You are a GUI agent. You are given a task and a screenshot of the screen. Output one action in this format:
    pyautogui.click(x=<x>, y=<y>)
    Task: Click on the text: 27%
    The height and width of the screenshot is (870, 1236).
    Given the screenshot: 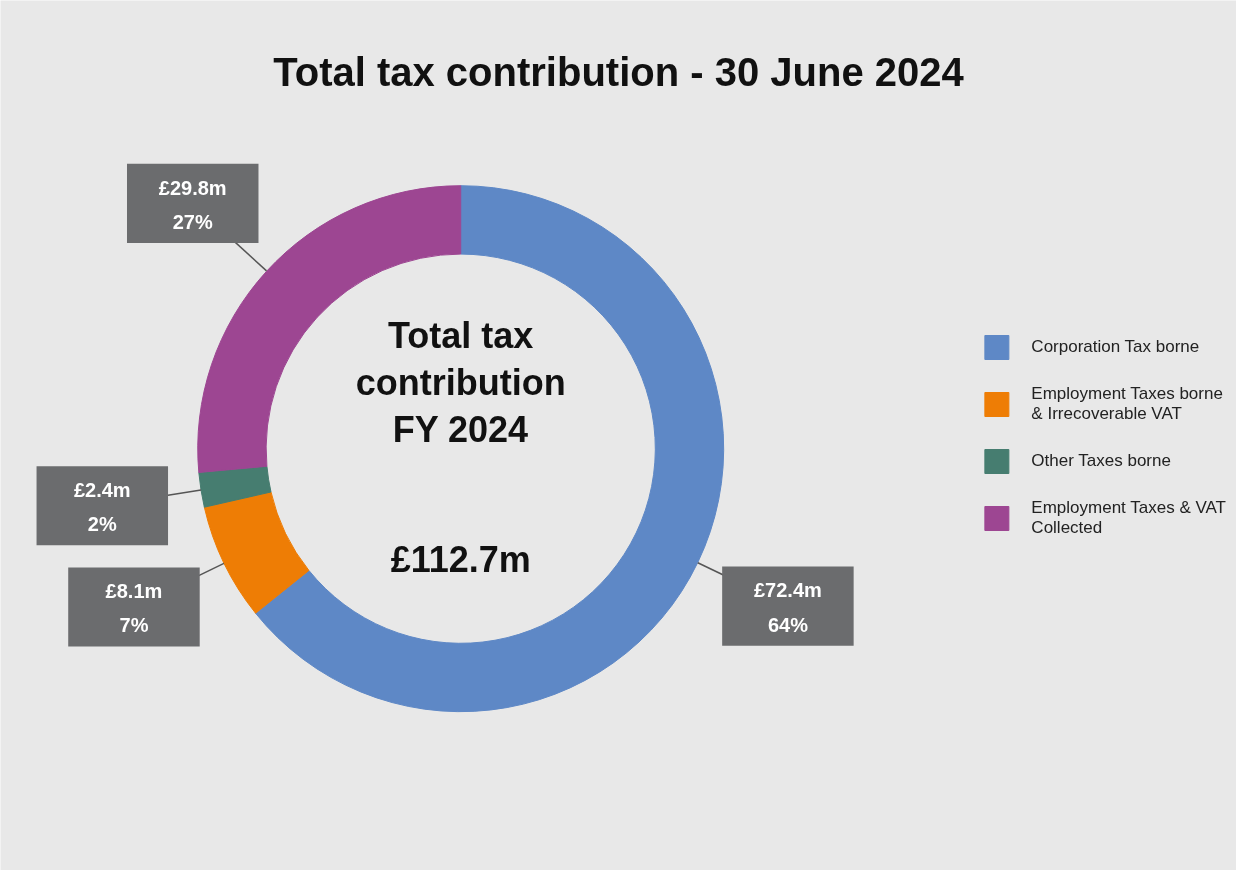 What is the action you would take?
    pyautogui.click(x=192, y=221)
    